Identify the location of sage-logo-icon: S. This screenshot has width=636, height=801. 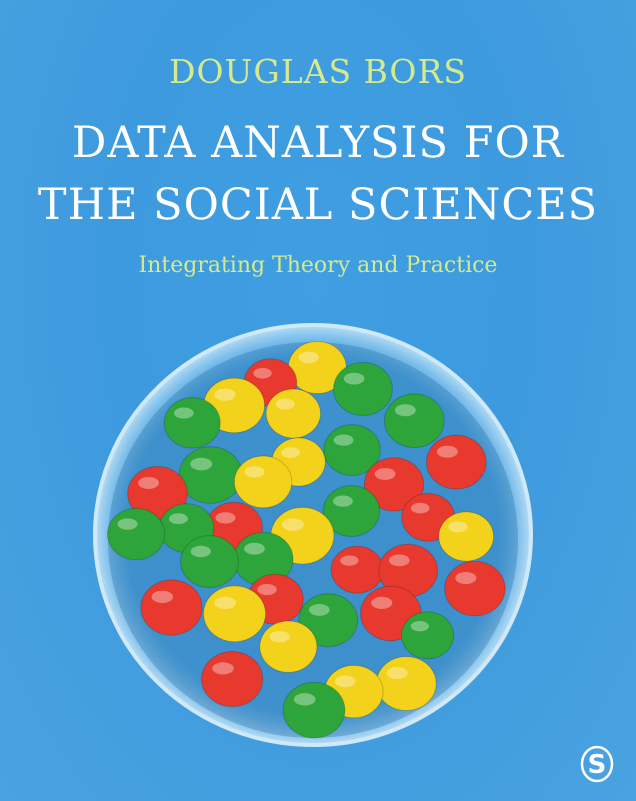
(597, 764).